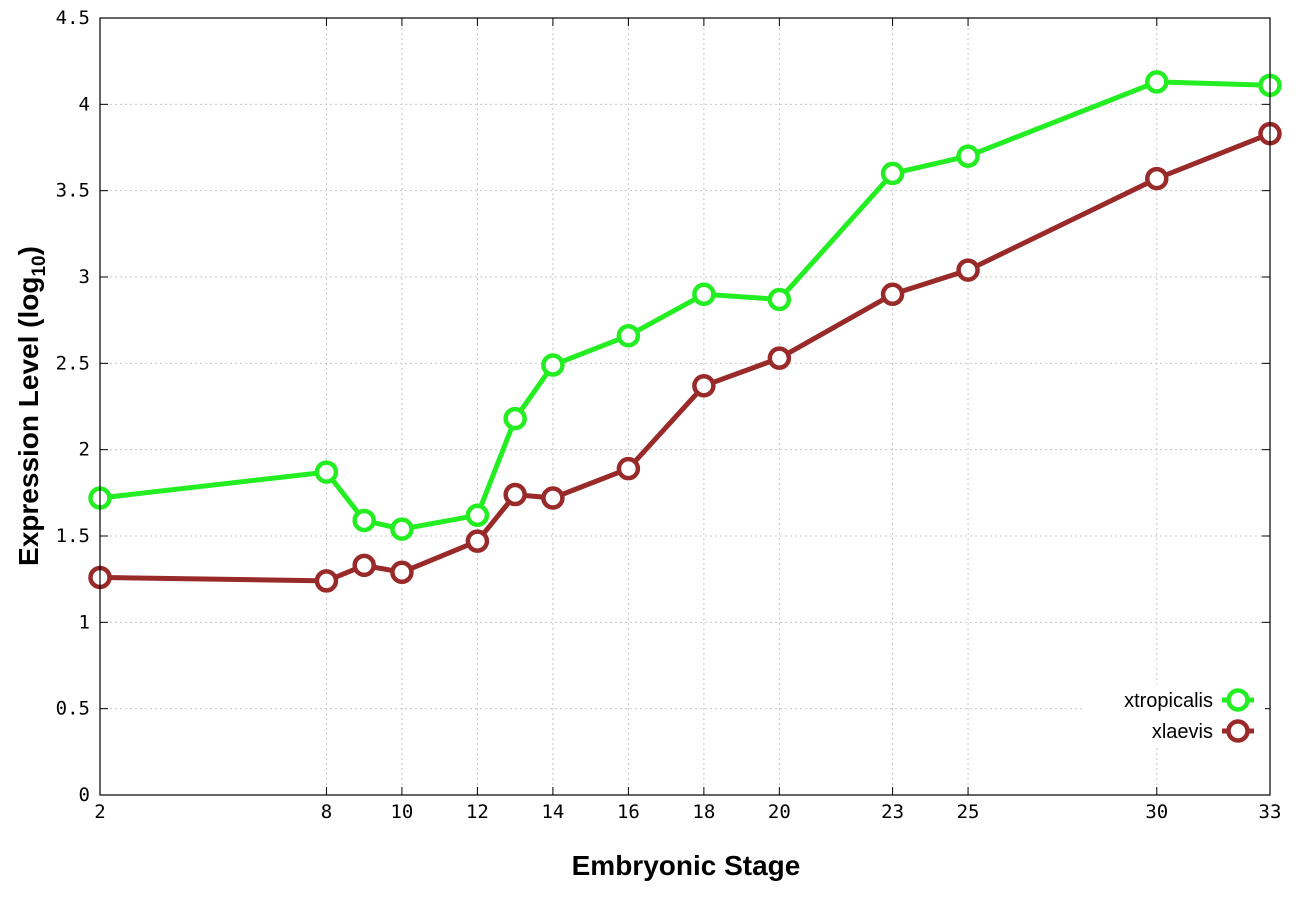 This screenshot has width=1296, height=907. I want to click on y-tick-label: 3, so click(84, 277).